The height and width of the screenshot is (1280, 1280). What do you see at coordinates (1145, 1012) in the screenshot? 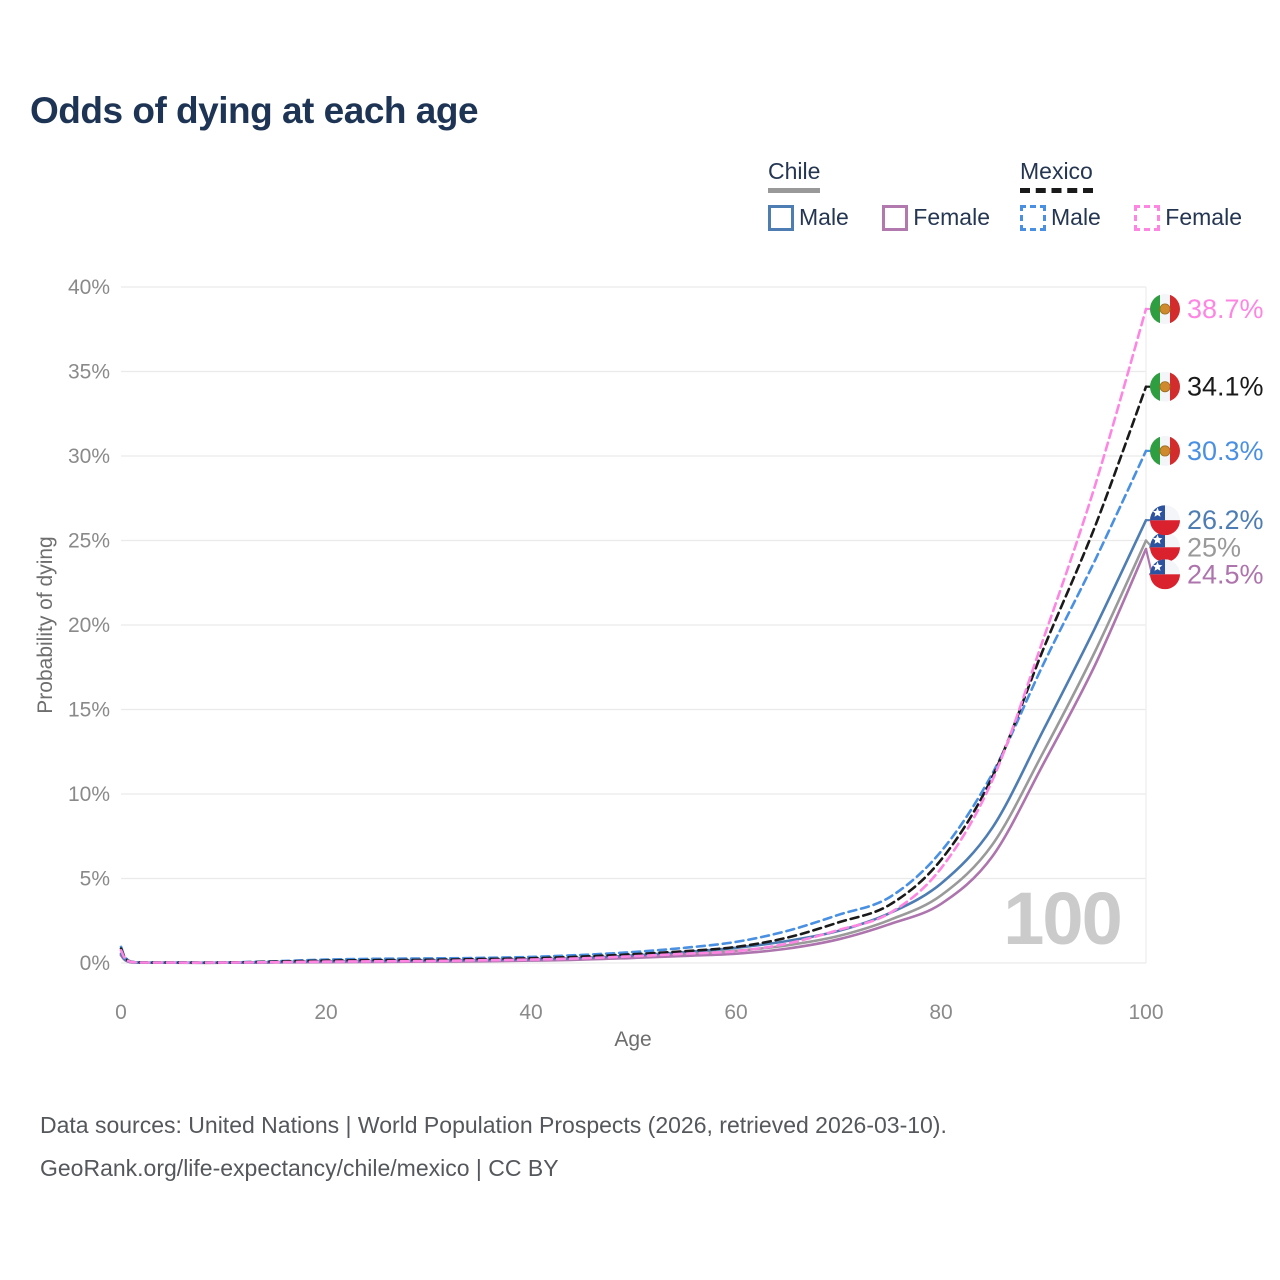
I see `x-tick-label: 100` at bounding box center [1145, 1012].